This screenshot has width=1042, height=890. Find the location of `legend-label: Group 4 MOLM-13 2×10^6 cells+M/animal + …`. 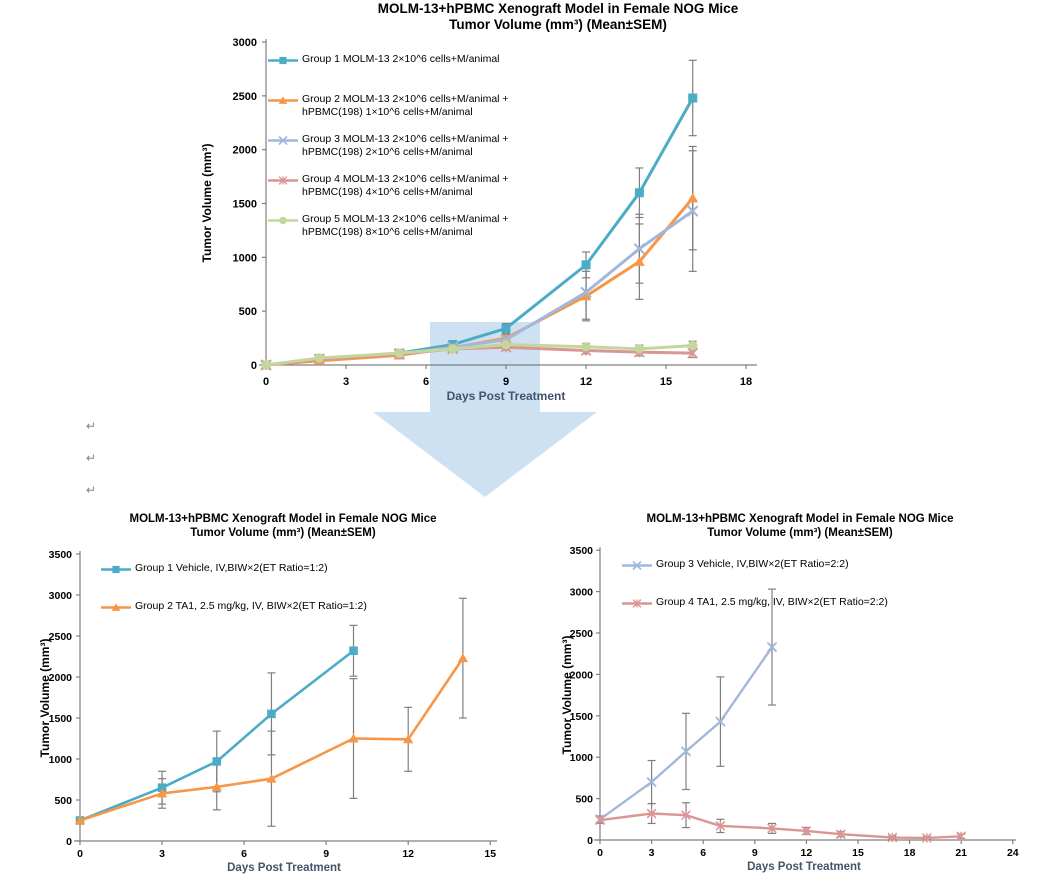

legend-label: Group 4 MOLM-13 2×10^6 cells+M/animal + … is located at coordinates (405, 185).